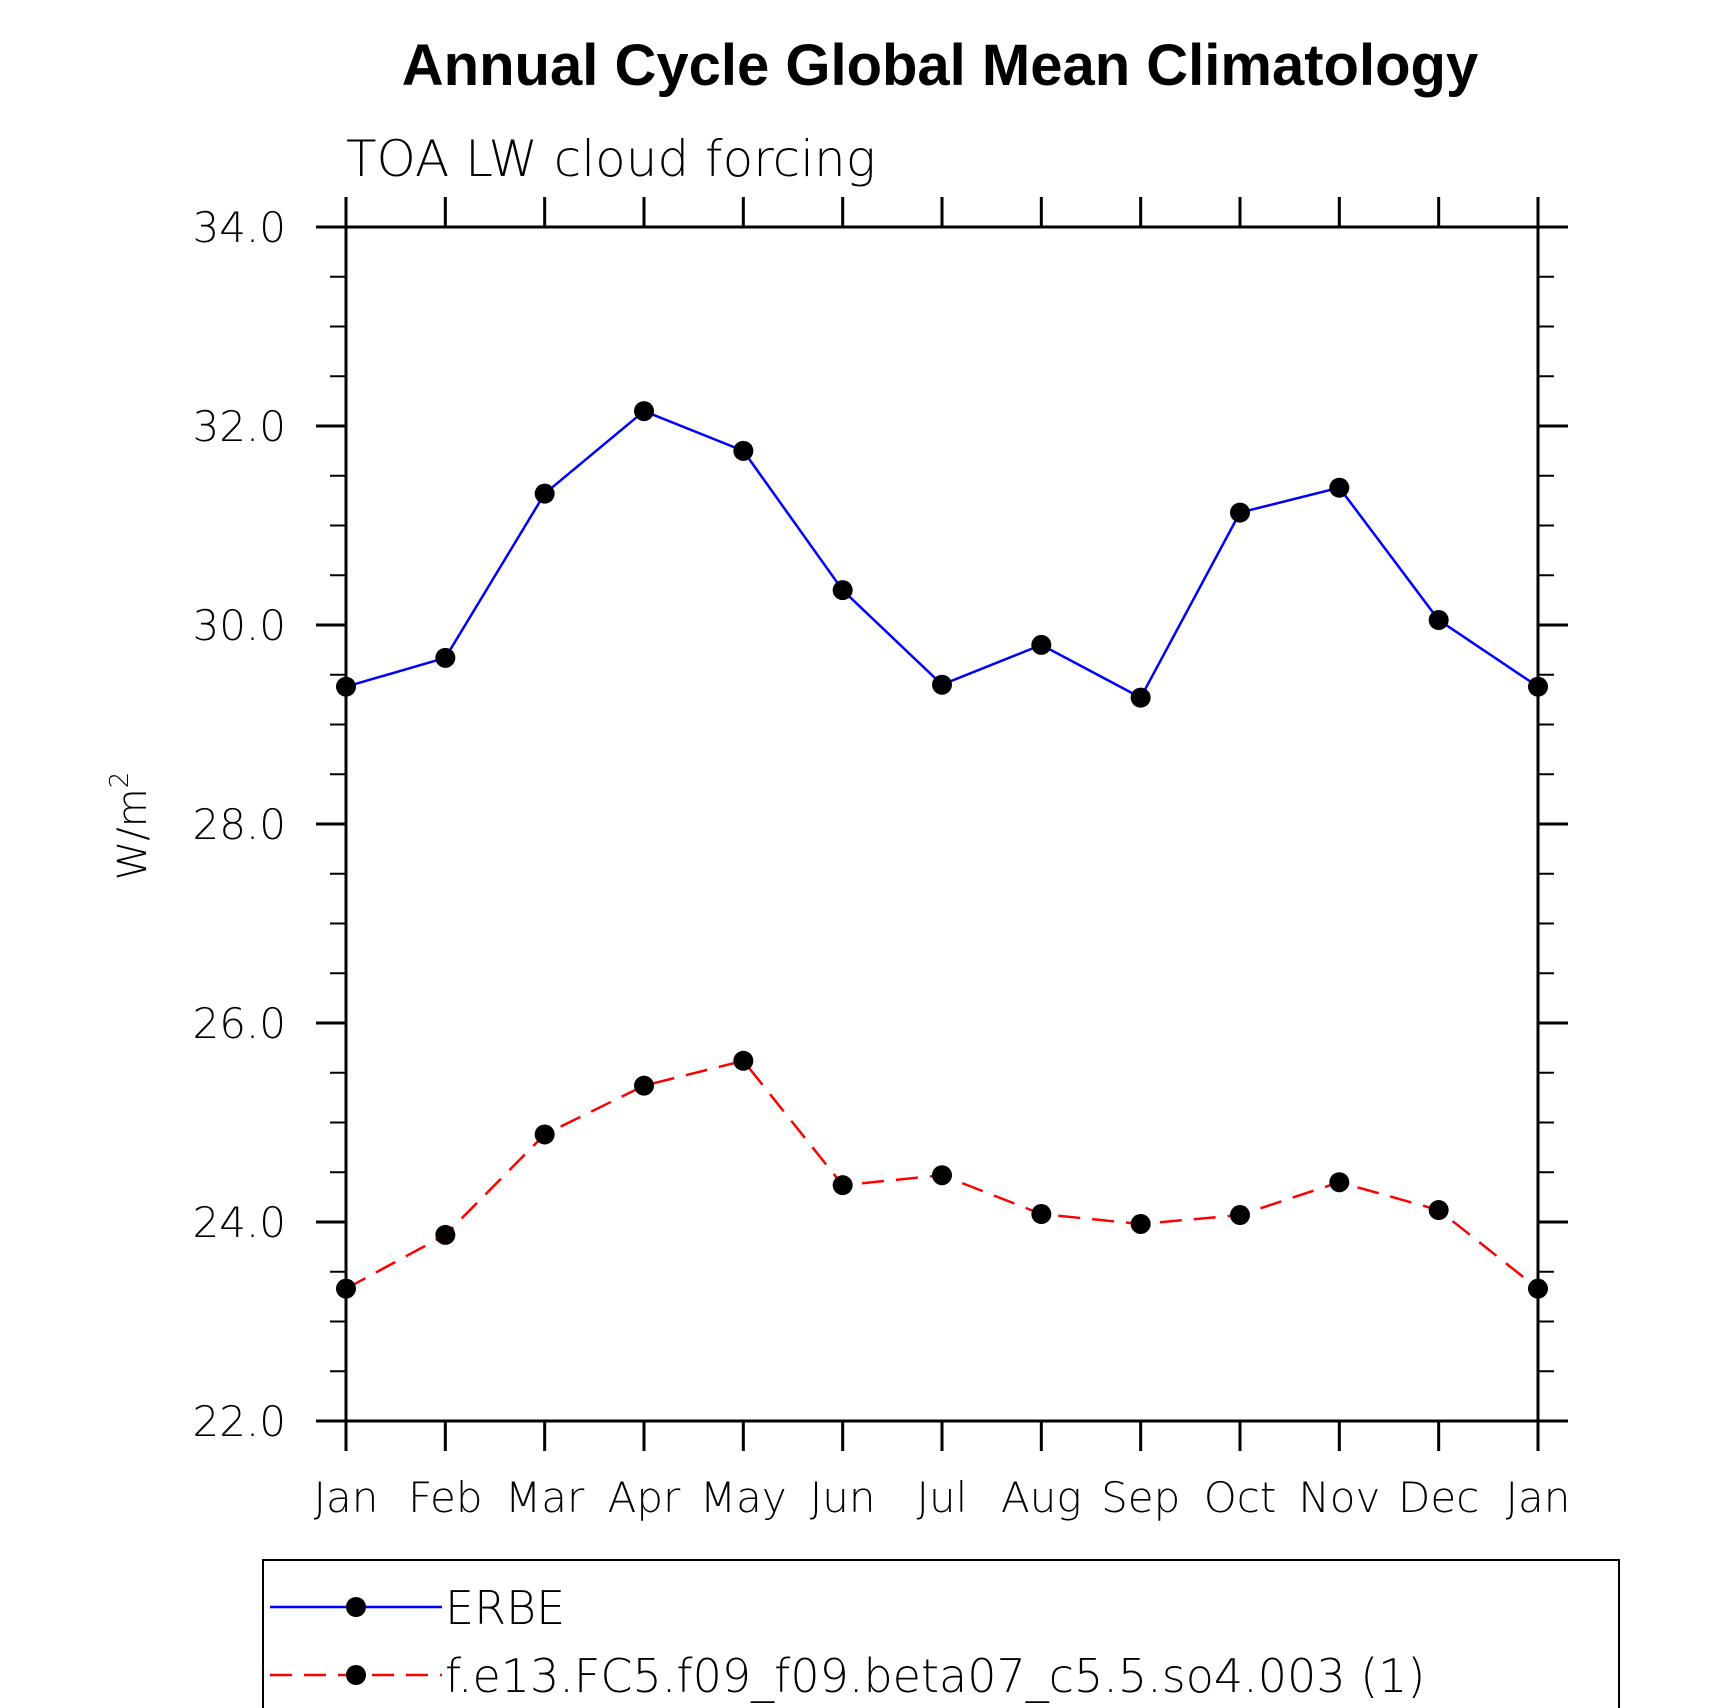 This screenshot has height=1708, width=1710. What do you see at coordinates (239, 1222) in the screenshot?
I see `y-tick-label: 24.0` at bounding box center [239, 1222].